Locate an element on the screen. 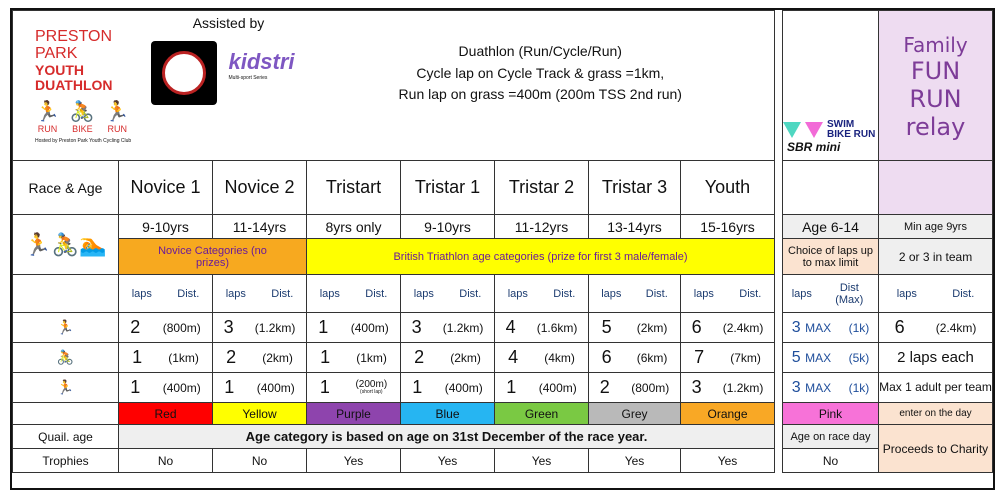 The image size is (1003, 495). color-grey: Grey is located at coordinates (634, 413).